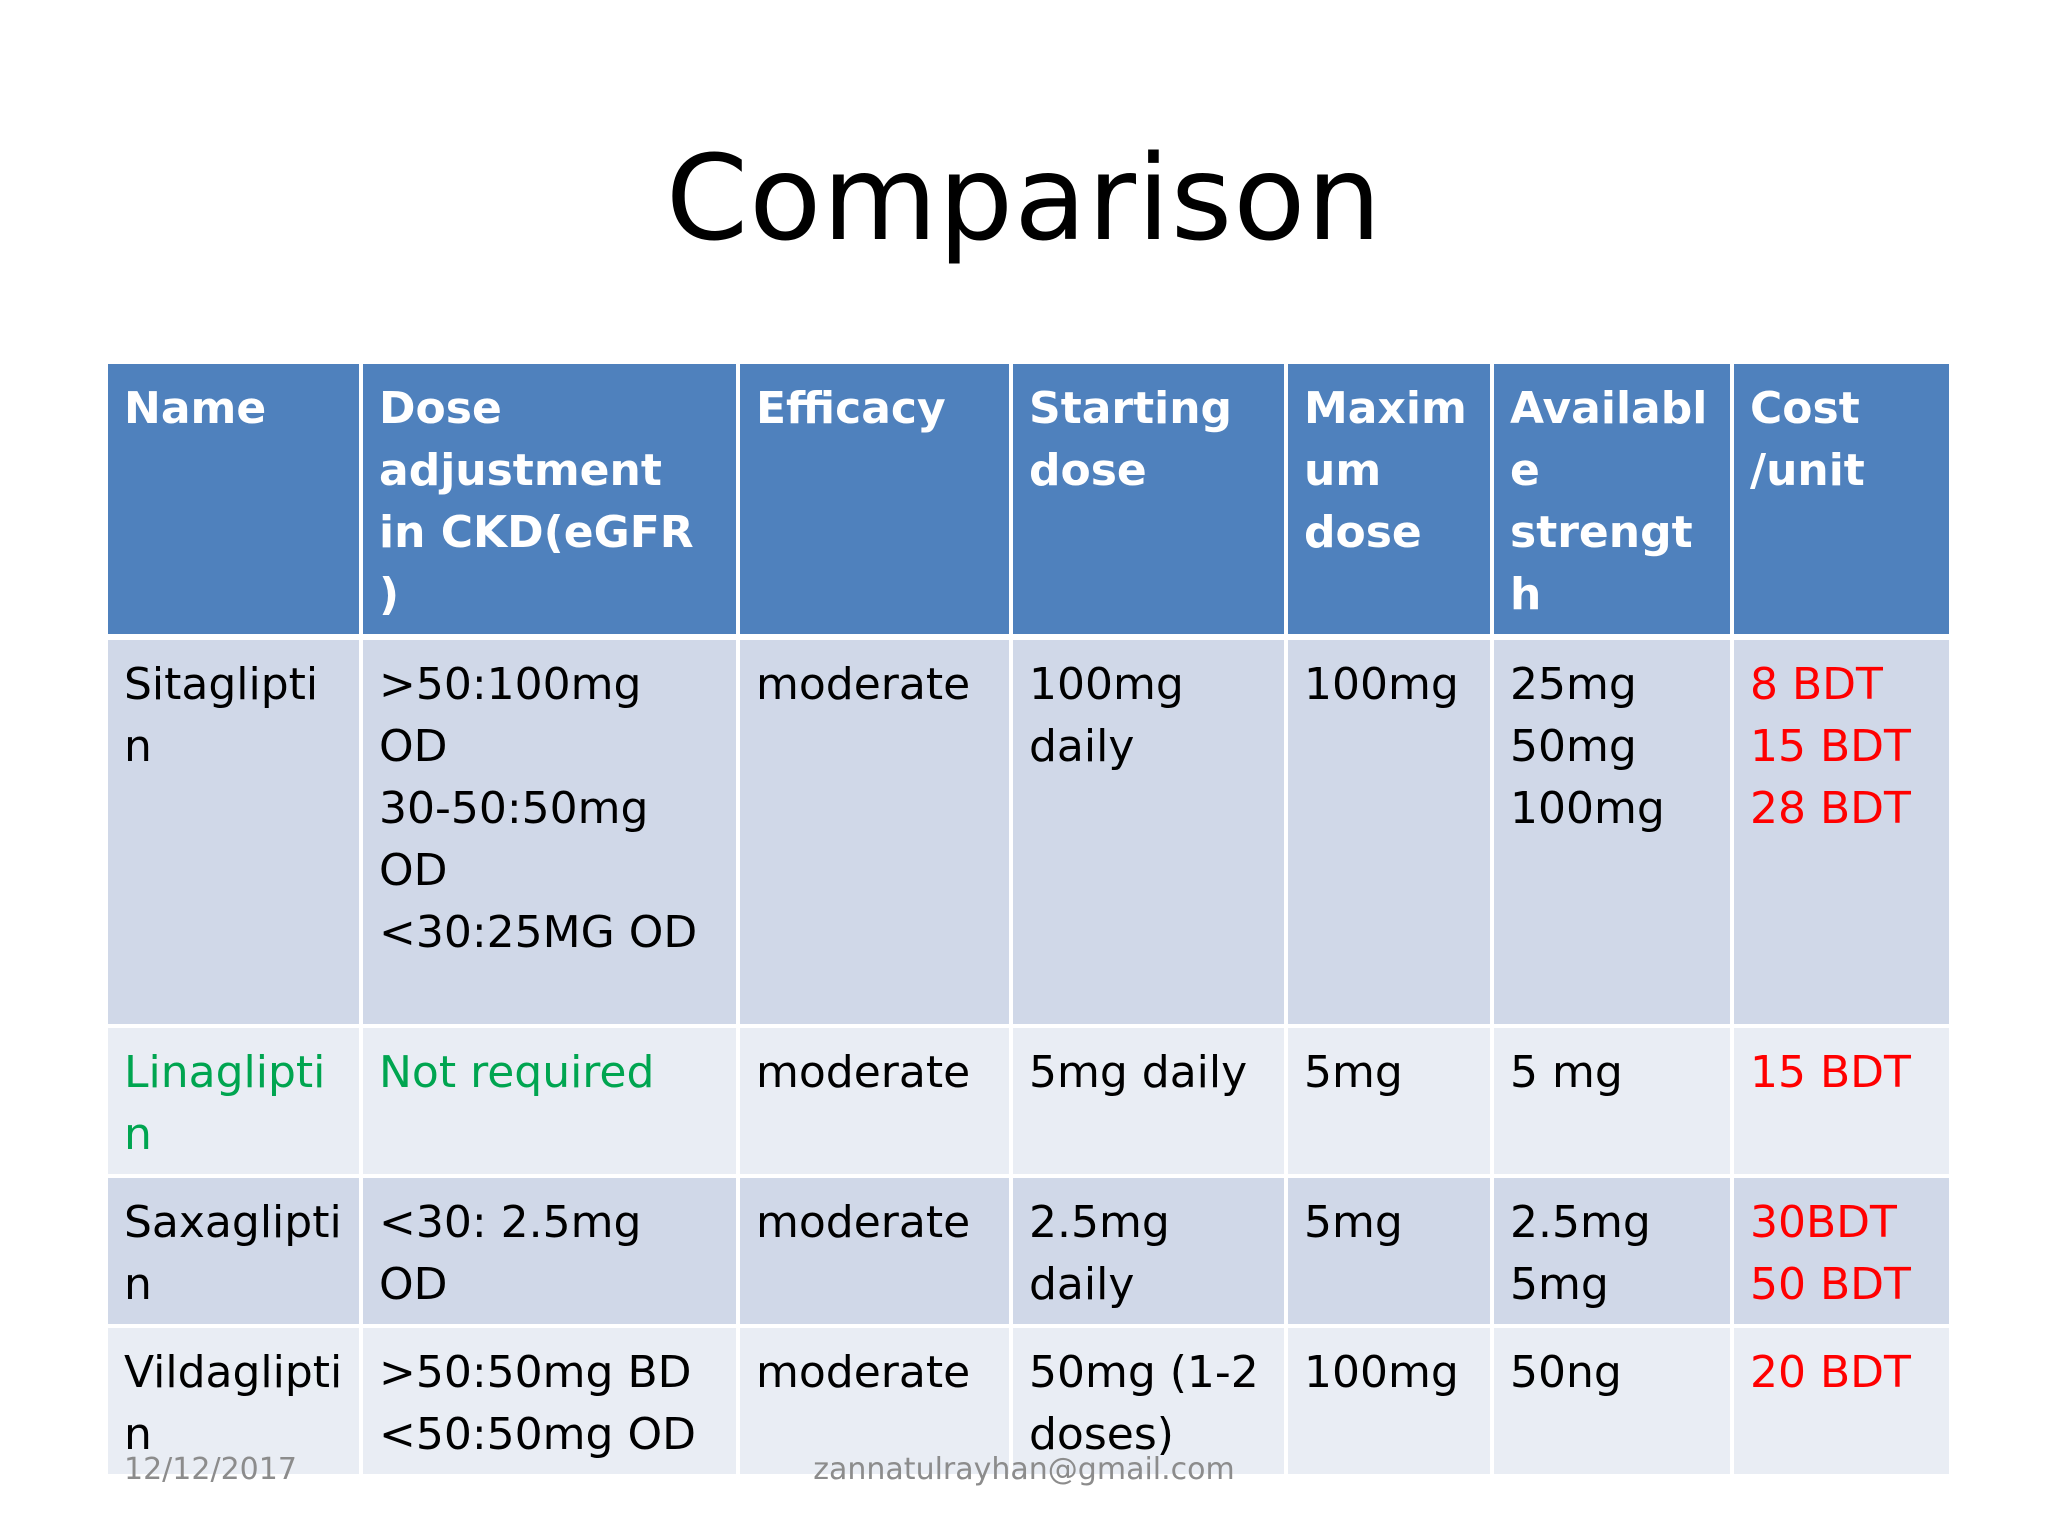 The height and width of the screenshot is (1536, 2048). What do you see at coordinates (1841, 1251) in the screenshot?
I see `cell-cost: 30BDT 50 BDT` at bounding box center [1841, 1251].